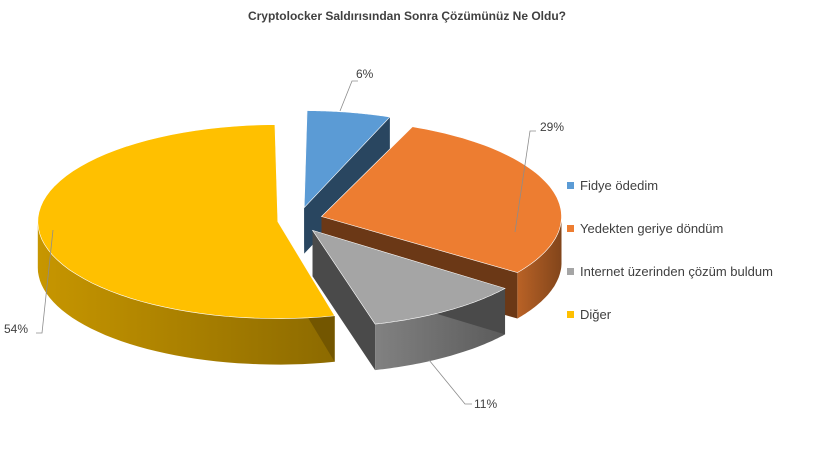 This screenshot has width=814, height=457. I want to click on legend-item: Internet üzerinden çözüm buldum, so click(670, 271).